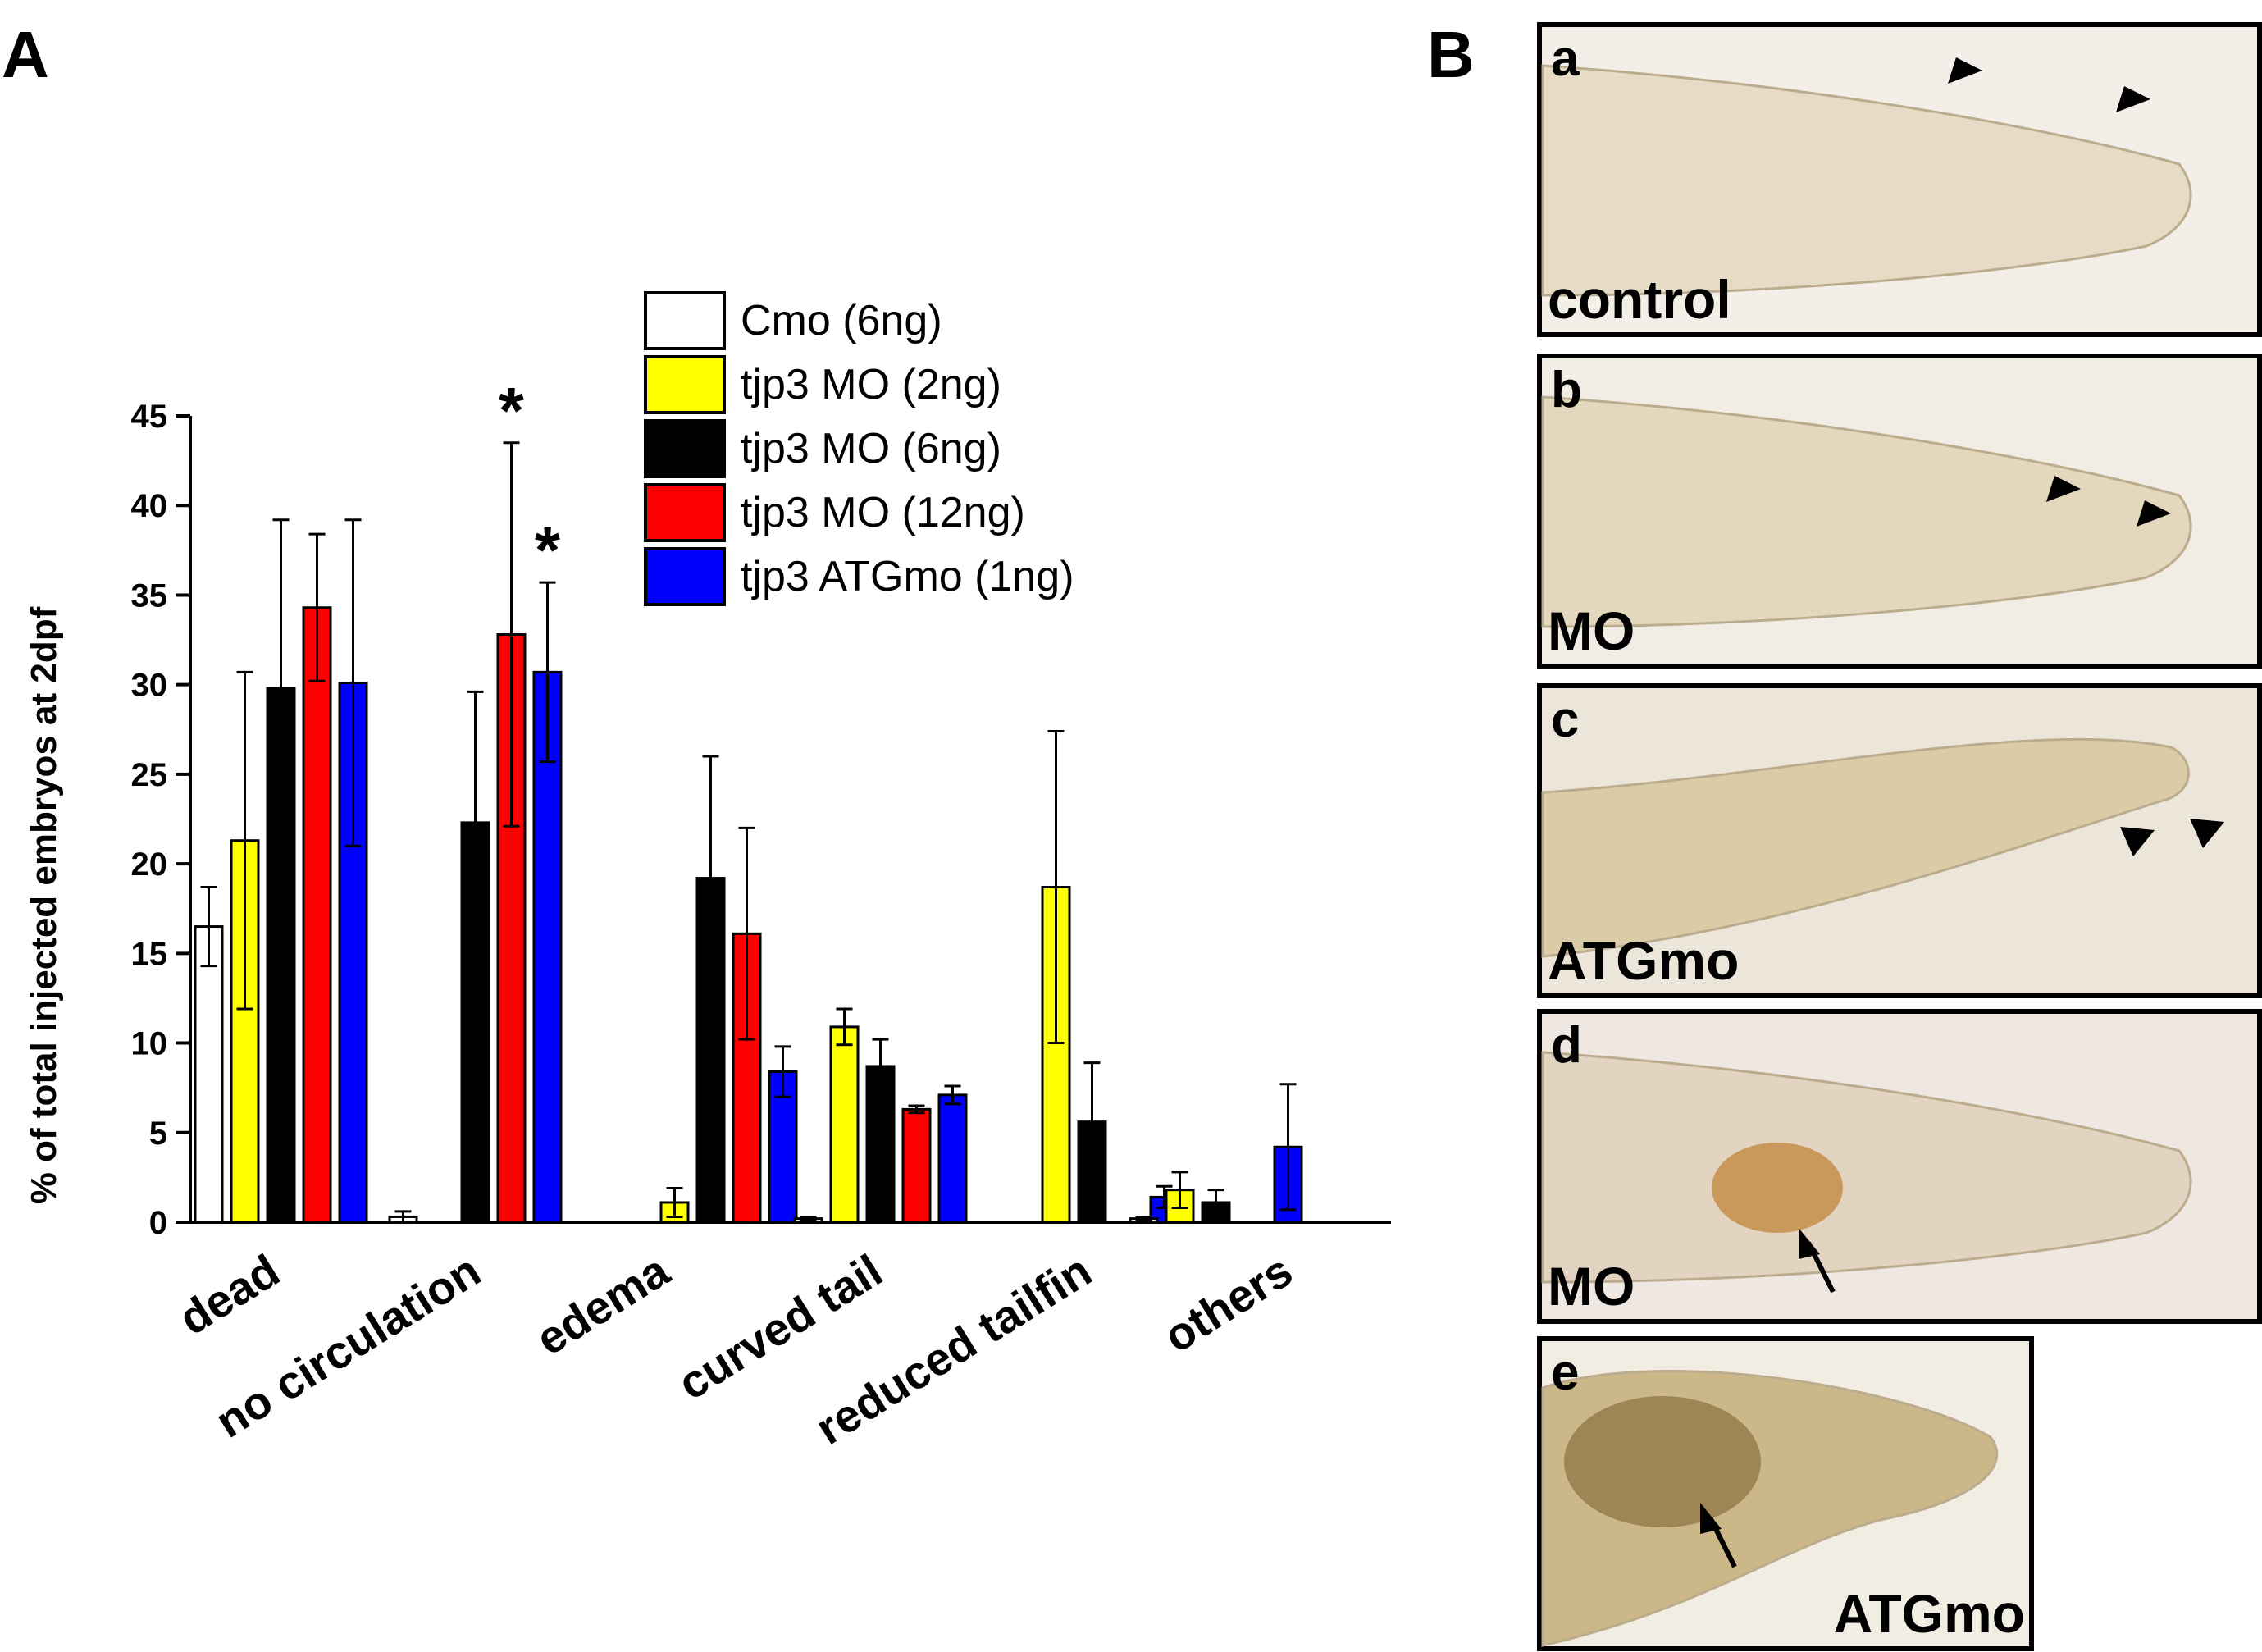 This screenshot has width=2262, height=1652. What do you see at coordinates (1567, 390) in the screenshot?
I see `micrograph-letter: b` at bounding box center [1567, 390].